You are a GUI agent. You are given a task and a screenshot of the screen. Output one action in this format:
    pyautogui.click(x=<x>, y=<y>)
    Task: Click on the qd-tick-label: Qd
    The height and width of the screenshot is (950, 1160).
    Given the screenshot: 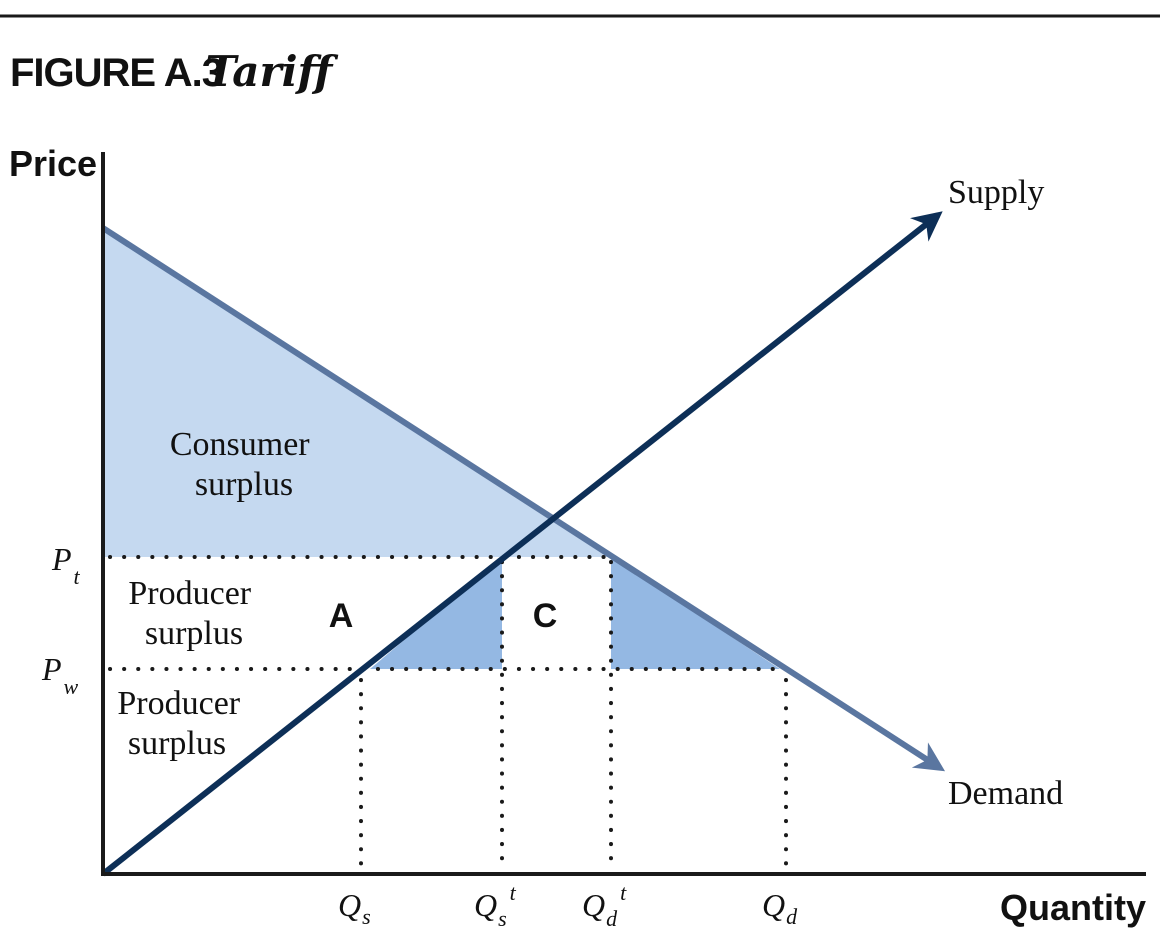 What is the action you would take?
    pyautogui.click(x=780, y=908)
    